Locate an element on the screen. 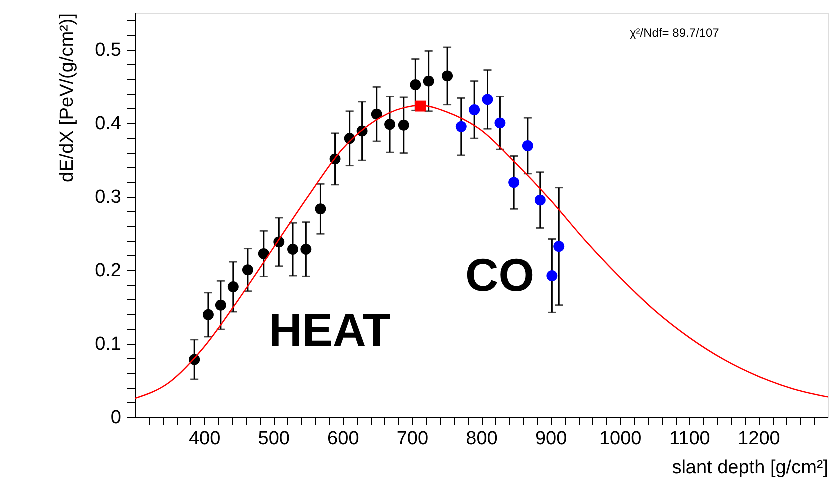  y-tick-label: 0.3 is located at coordinates (108, 197).